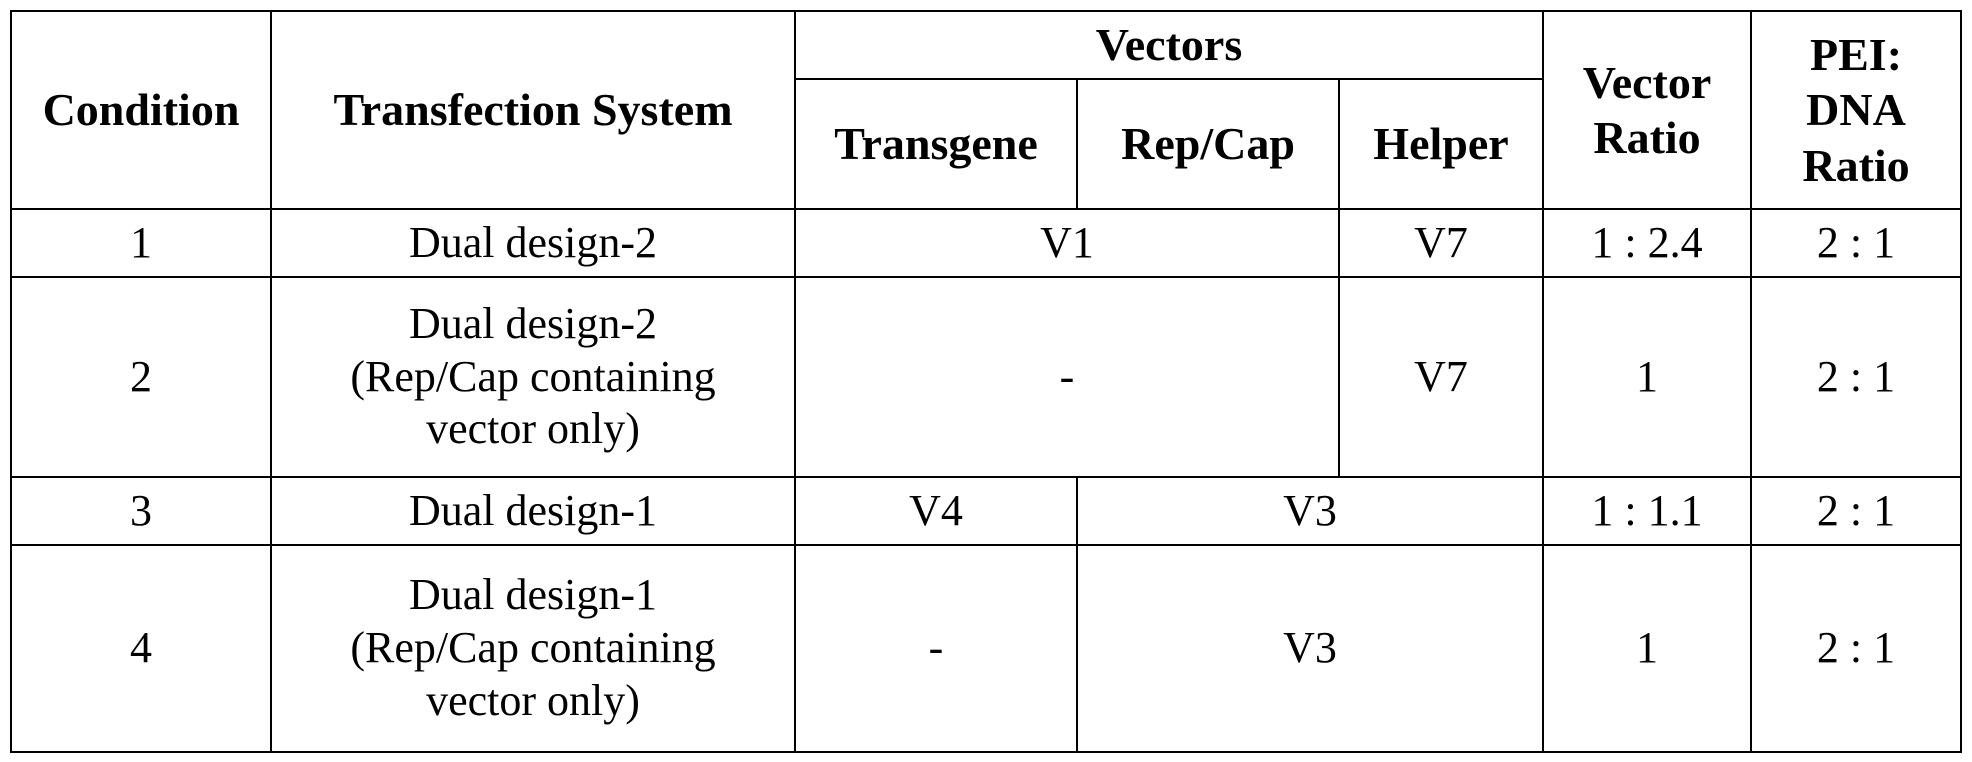 Image resolution: width=1972 pixels, height=762 pixels. What do you see at coordinates (141, 648) in the screenshot?
I see `cell-condition: 4` at bounding box center [141, 648].